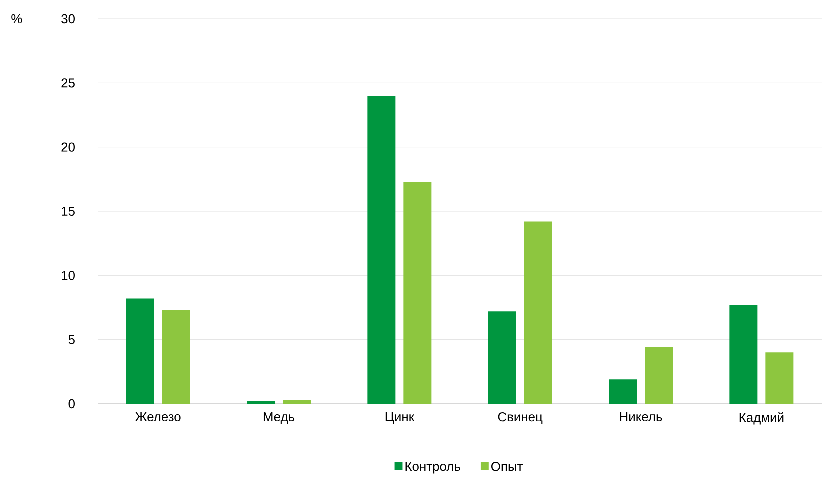  I want to click on y-tick-label: 5, so click(71, 339).